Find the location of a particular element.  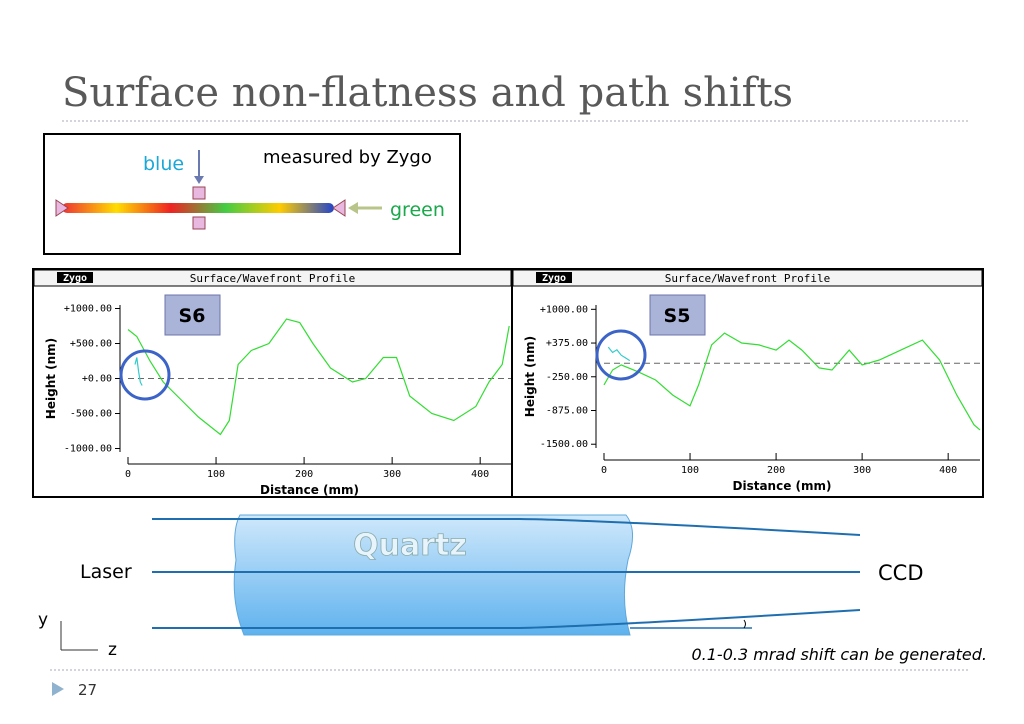

bullet is located at coordinates (58, 689).